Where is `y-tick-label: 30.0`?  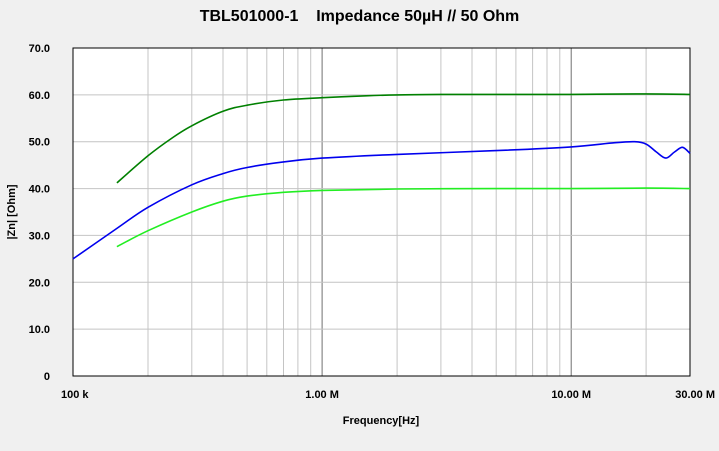 y-tick-label: 30.0 is located at coordinates (39, 236).